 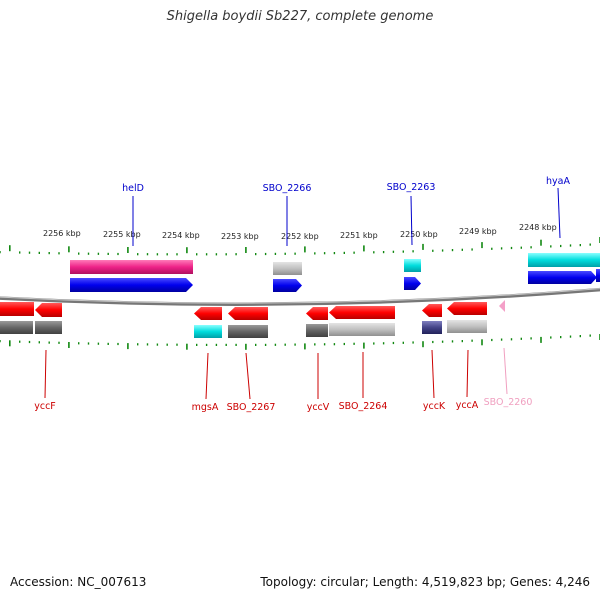 What do you see at coordinates (538, 227) in the screenshot?
I see `tick-label: 2248 kbp` at bounding box center [538, 227].